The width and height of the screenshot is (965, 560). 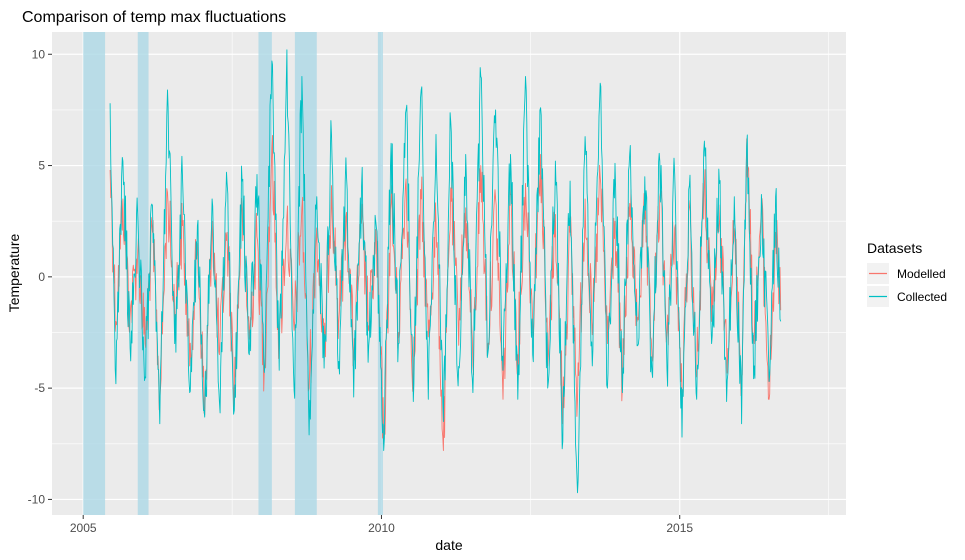 I want to click on x-tick-label: 2005, so click(x=83, y=528).